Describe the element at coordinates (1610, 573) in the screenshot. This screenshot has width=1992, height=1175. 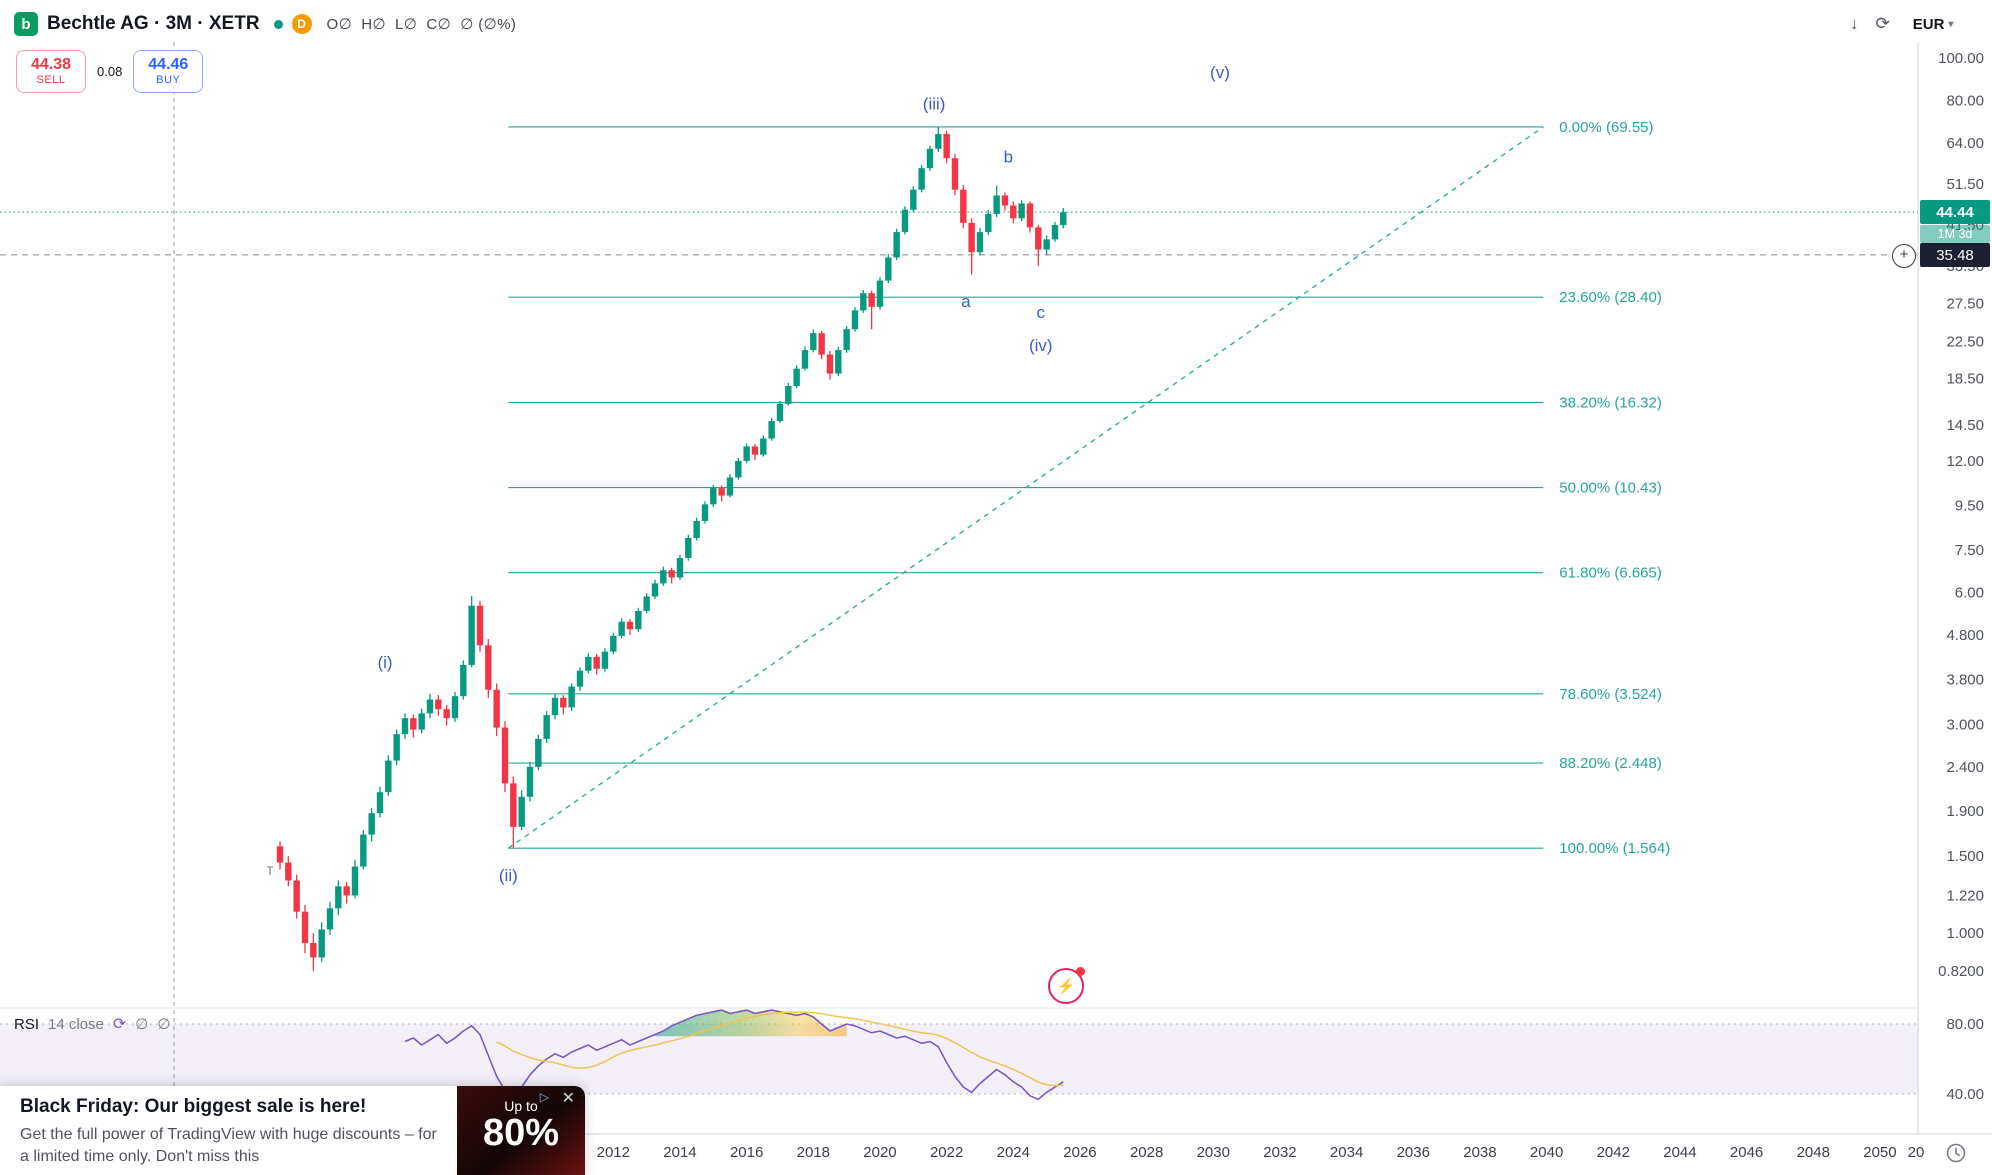
I see `fib-level-label: 61.80% (6.665)` at that location.